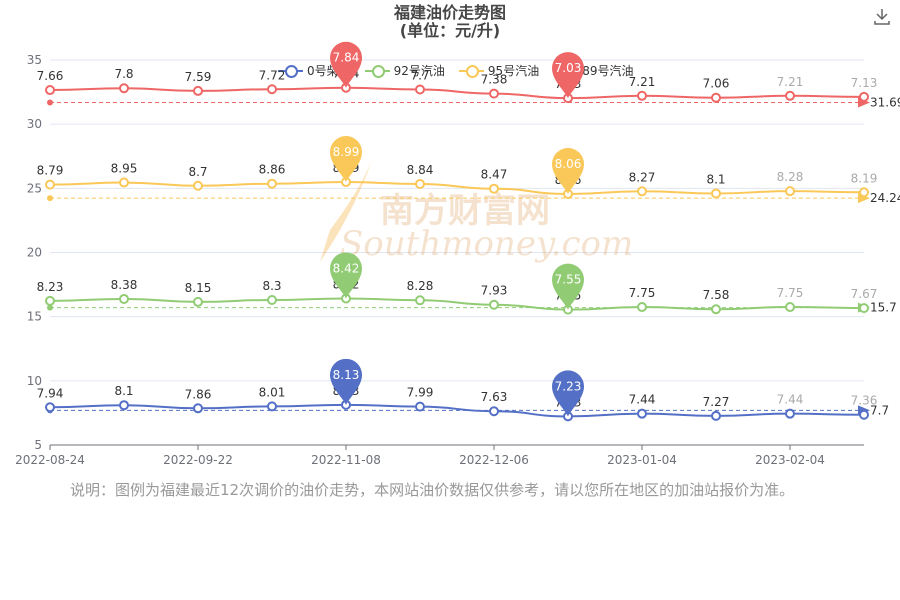  Describe the element at coordinates (885, 198) in the screenshot. I see `average-label: 24.24` at that location.